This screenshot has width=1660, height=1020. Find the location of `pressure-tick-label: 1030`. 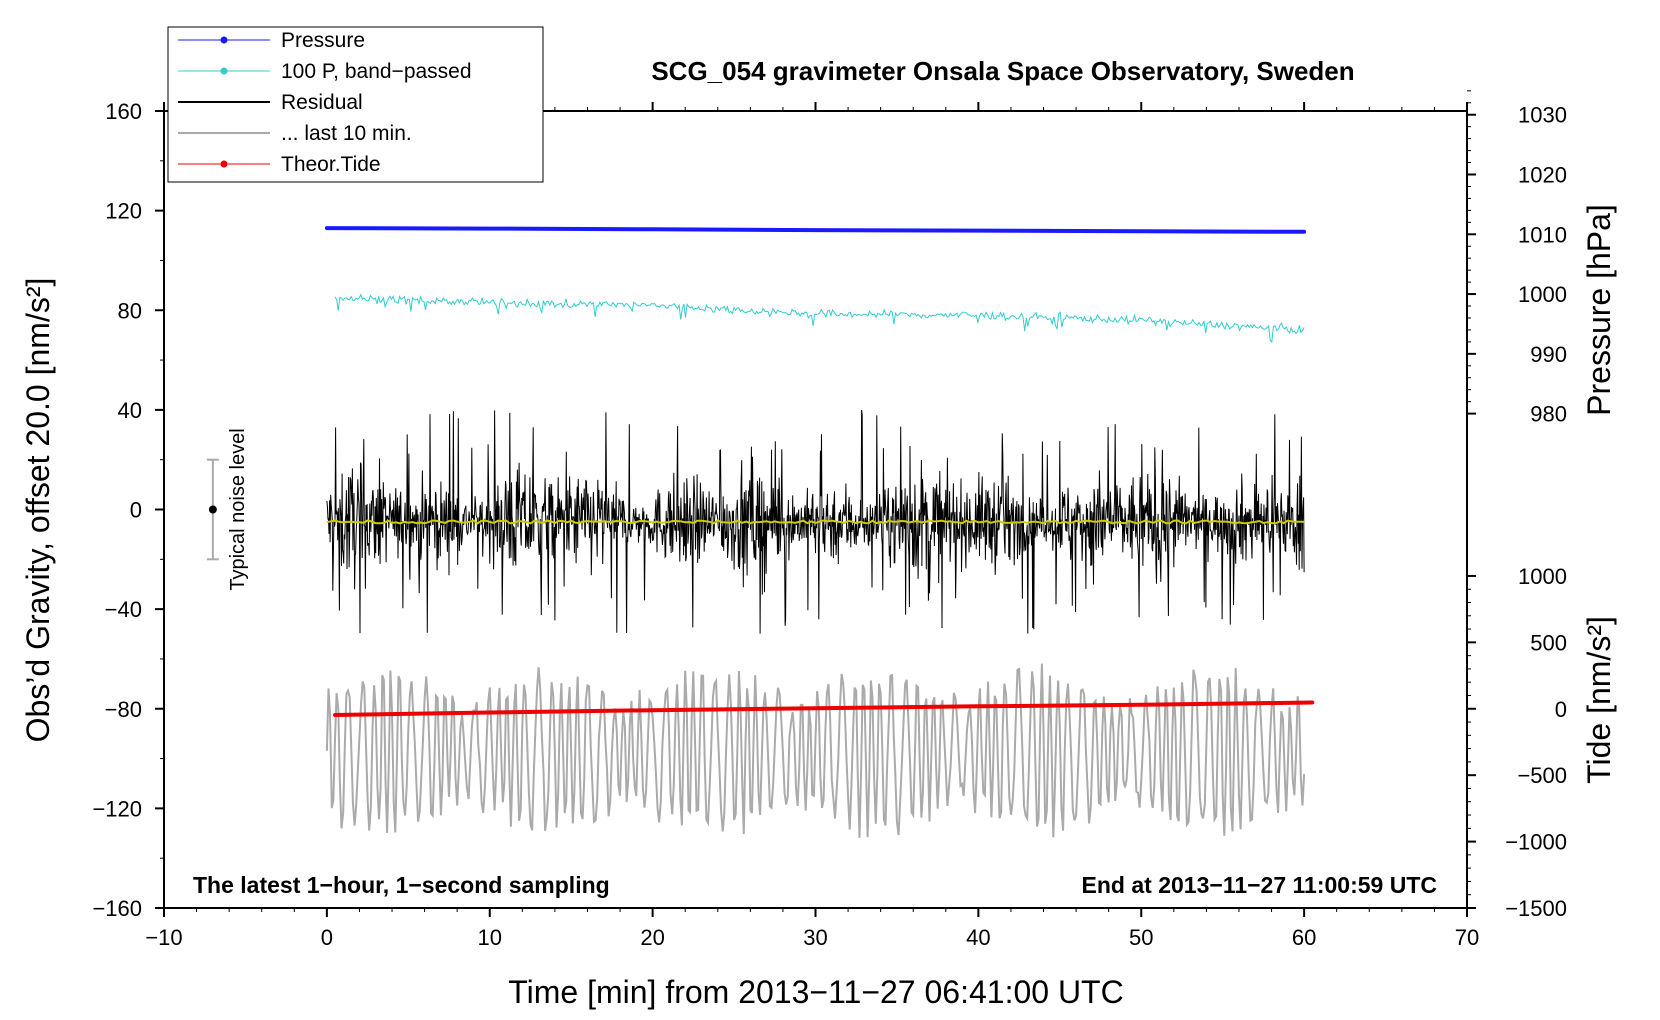

pressure-tick-label: 1030 is located at coordinates (1542, 115).